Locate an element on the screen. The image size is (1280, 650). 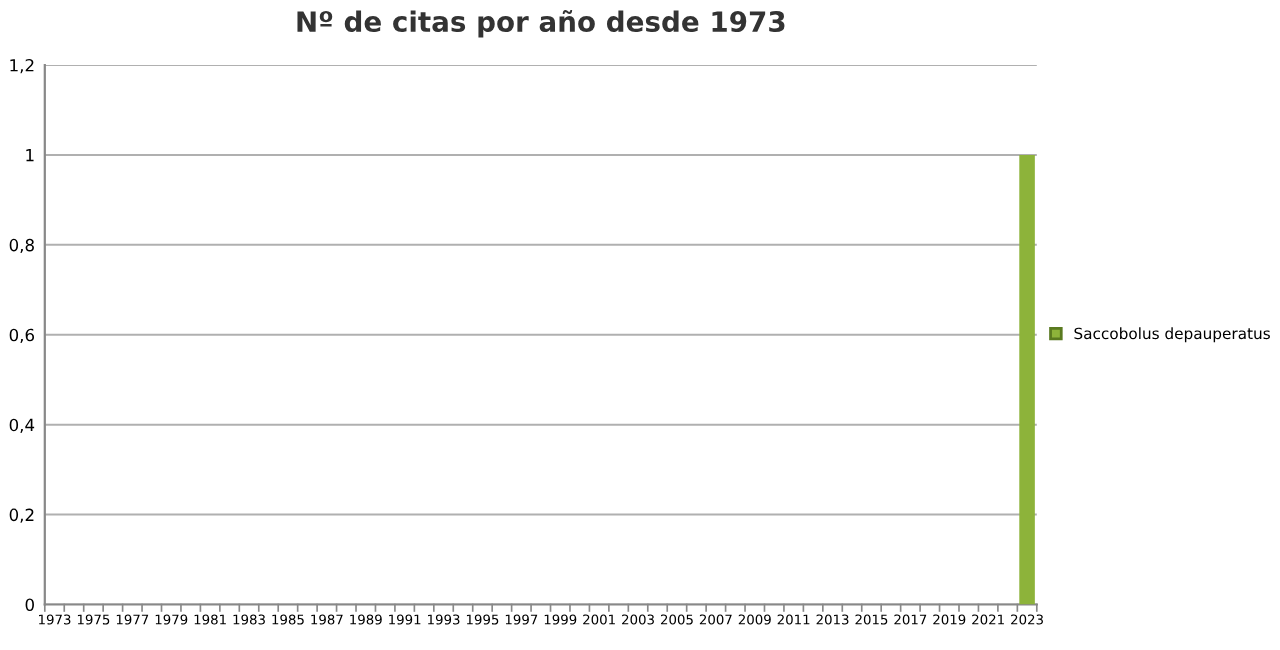
y-tick-label: 0 is located at coordinates (29, 605).